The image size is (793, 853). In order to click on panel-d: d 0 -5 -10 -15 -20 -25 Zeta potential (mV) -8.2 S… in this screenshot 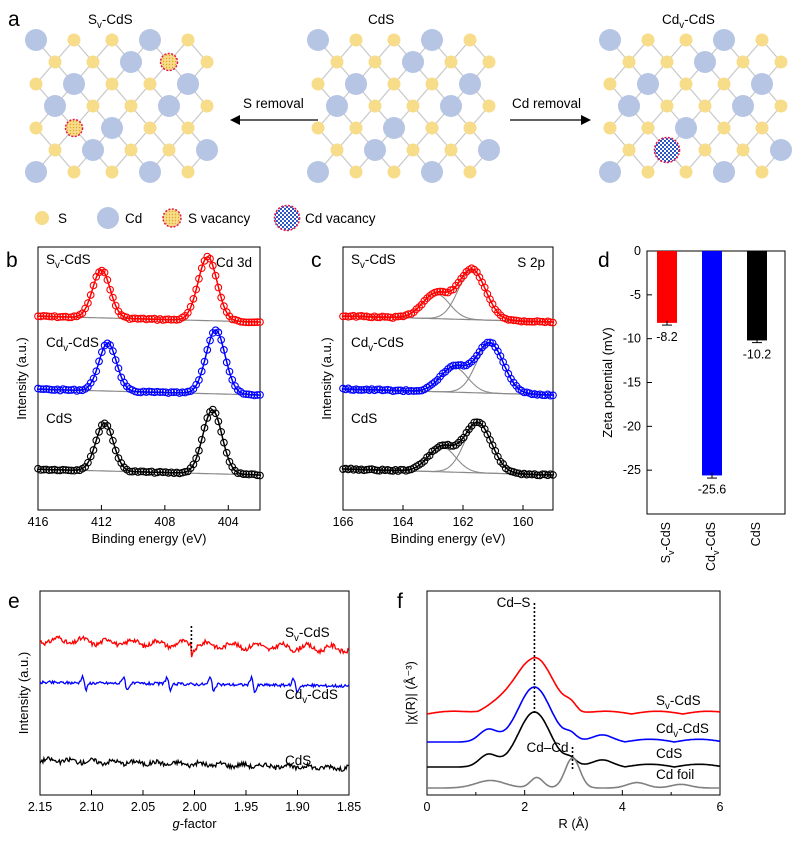, I will do `click(692, 407)`.